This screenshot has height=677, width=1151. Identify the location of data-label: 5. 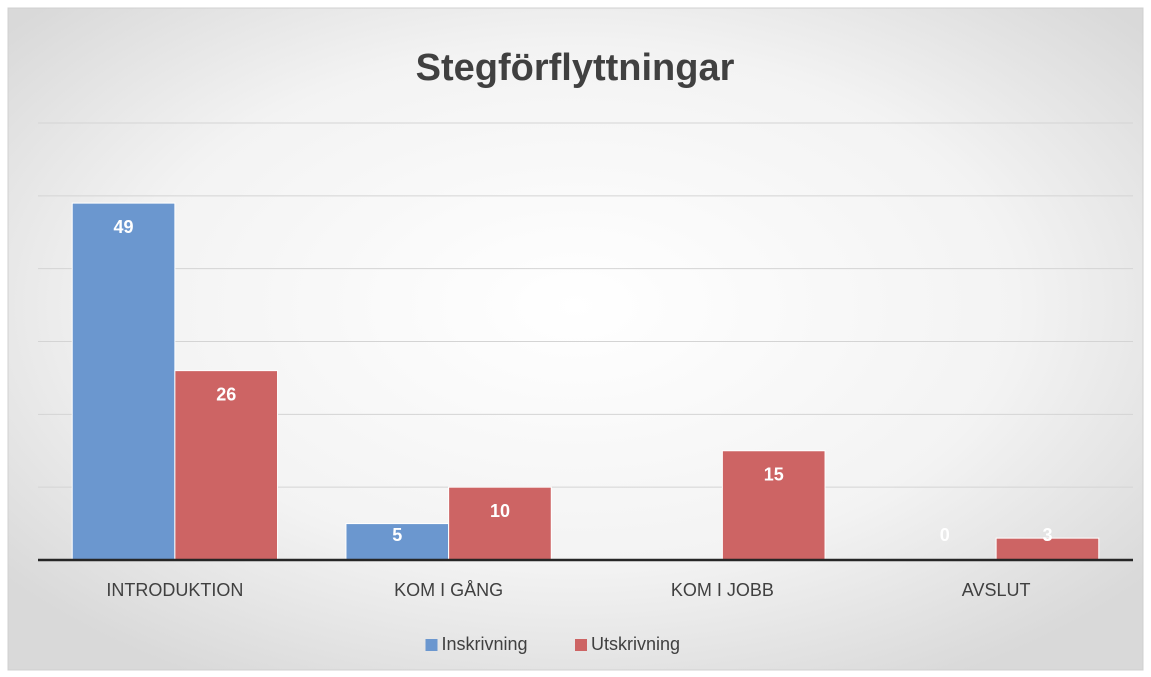
(397, 535).